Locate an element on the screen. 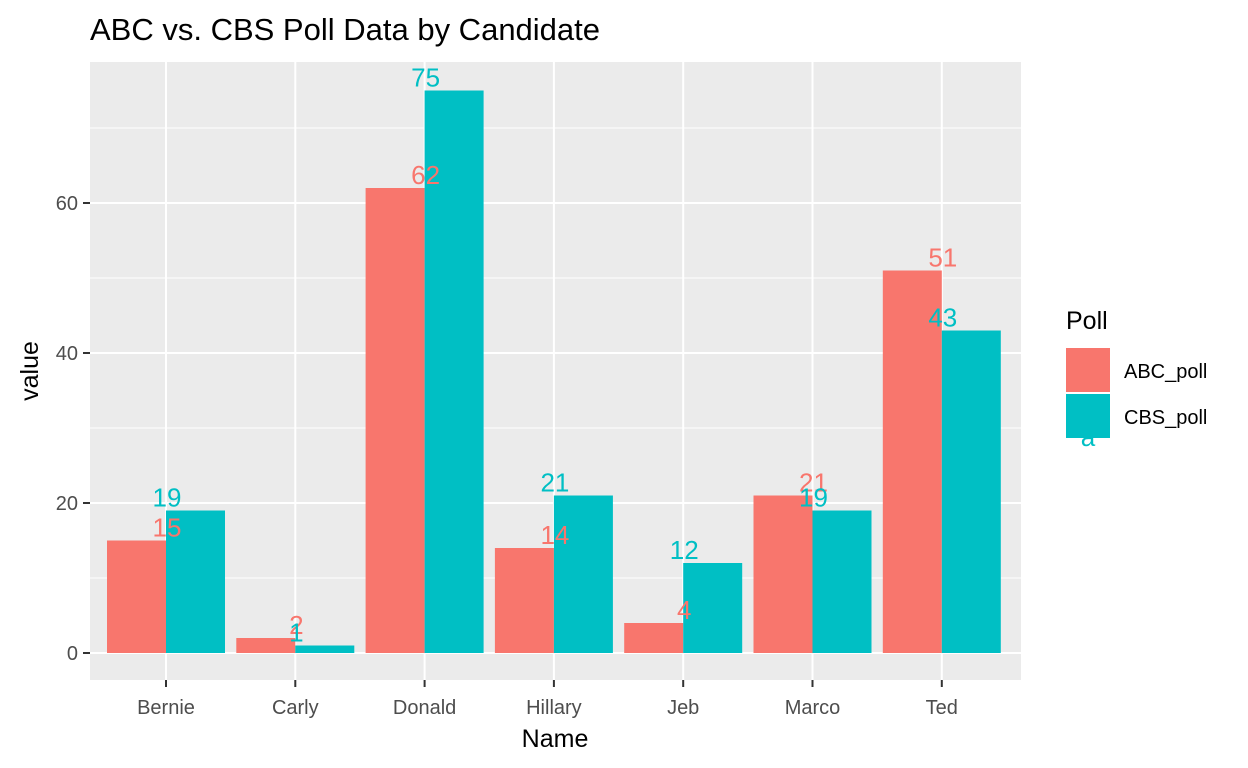 Image resolution: width=1248 pixels, height=768 pixels. bar-CBS_poll-Jeb is located at coordinates (713, 608).